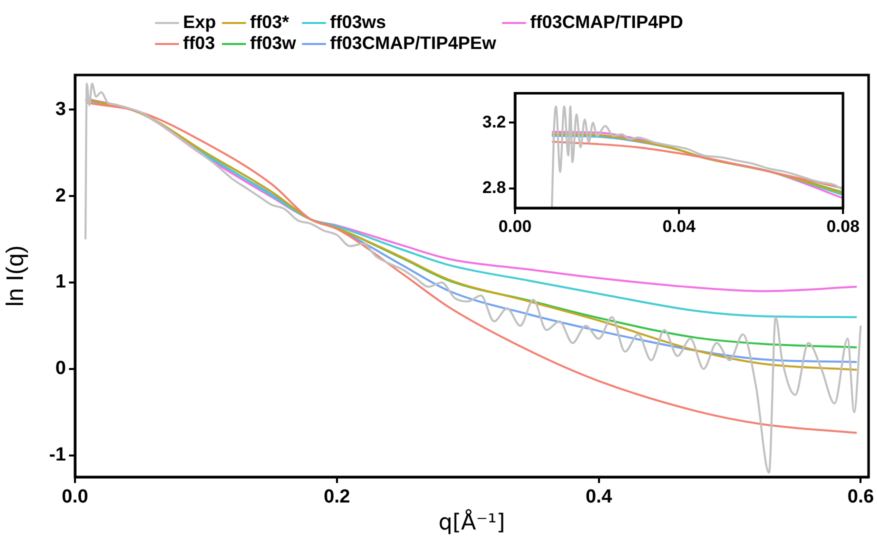  What do you see at coordinates (16, 276) in the screenshot?
I see `y-axis-title: ln I(q)` at bounding box center [16, 276].